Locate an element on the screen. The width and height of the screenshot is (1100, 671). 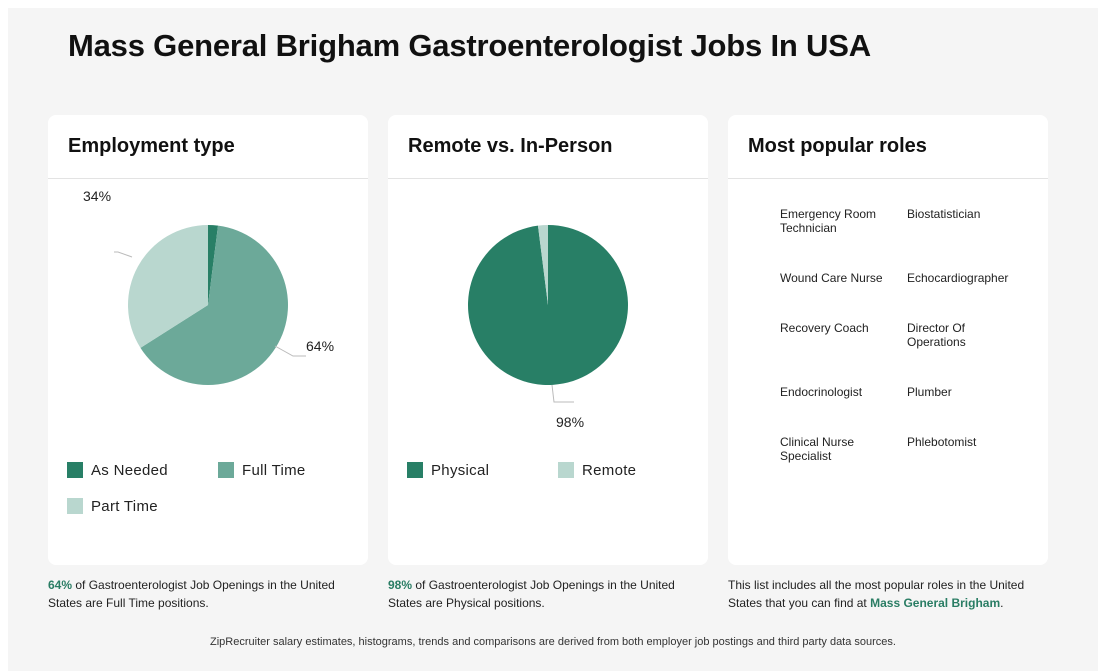
role-item: Director Of Operations is located at coordinates (936, 335).